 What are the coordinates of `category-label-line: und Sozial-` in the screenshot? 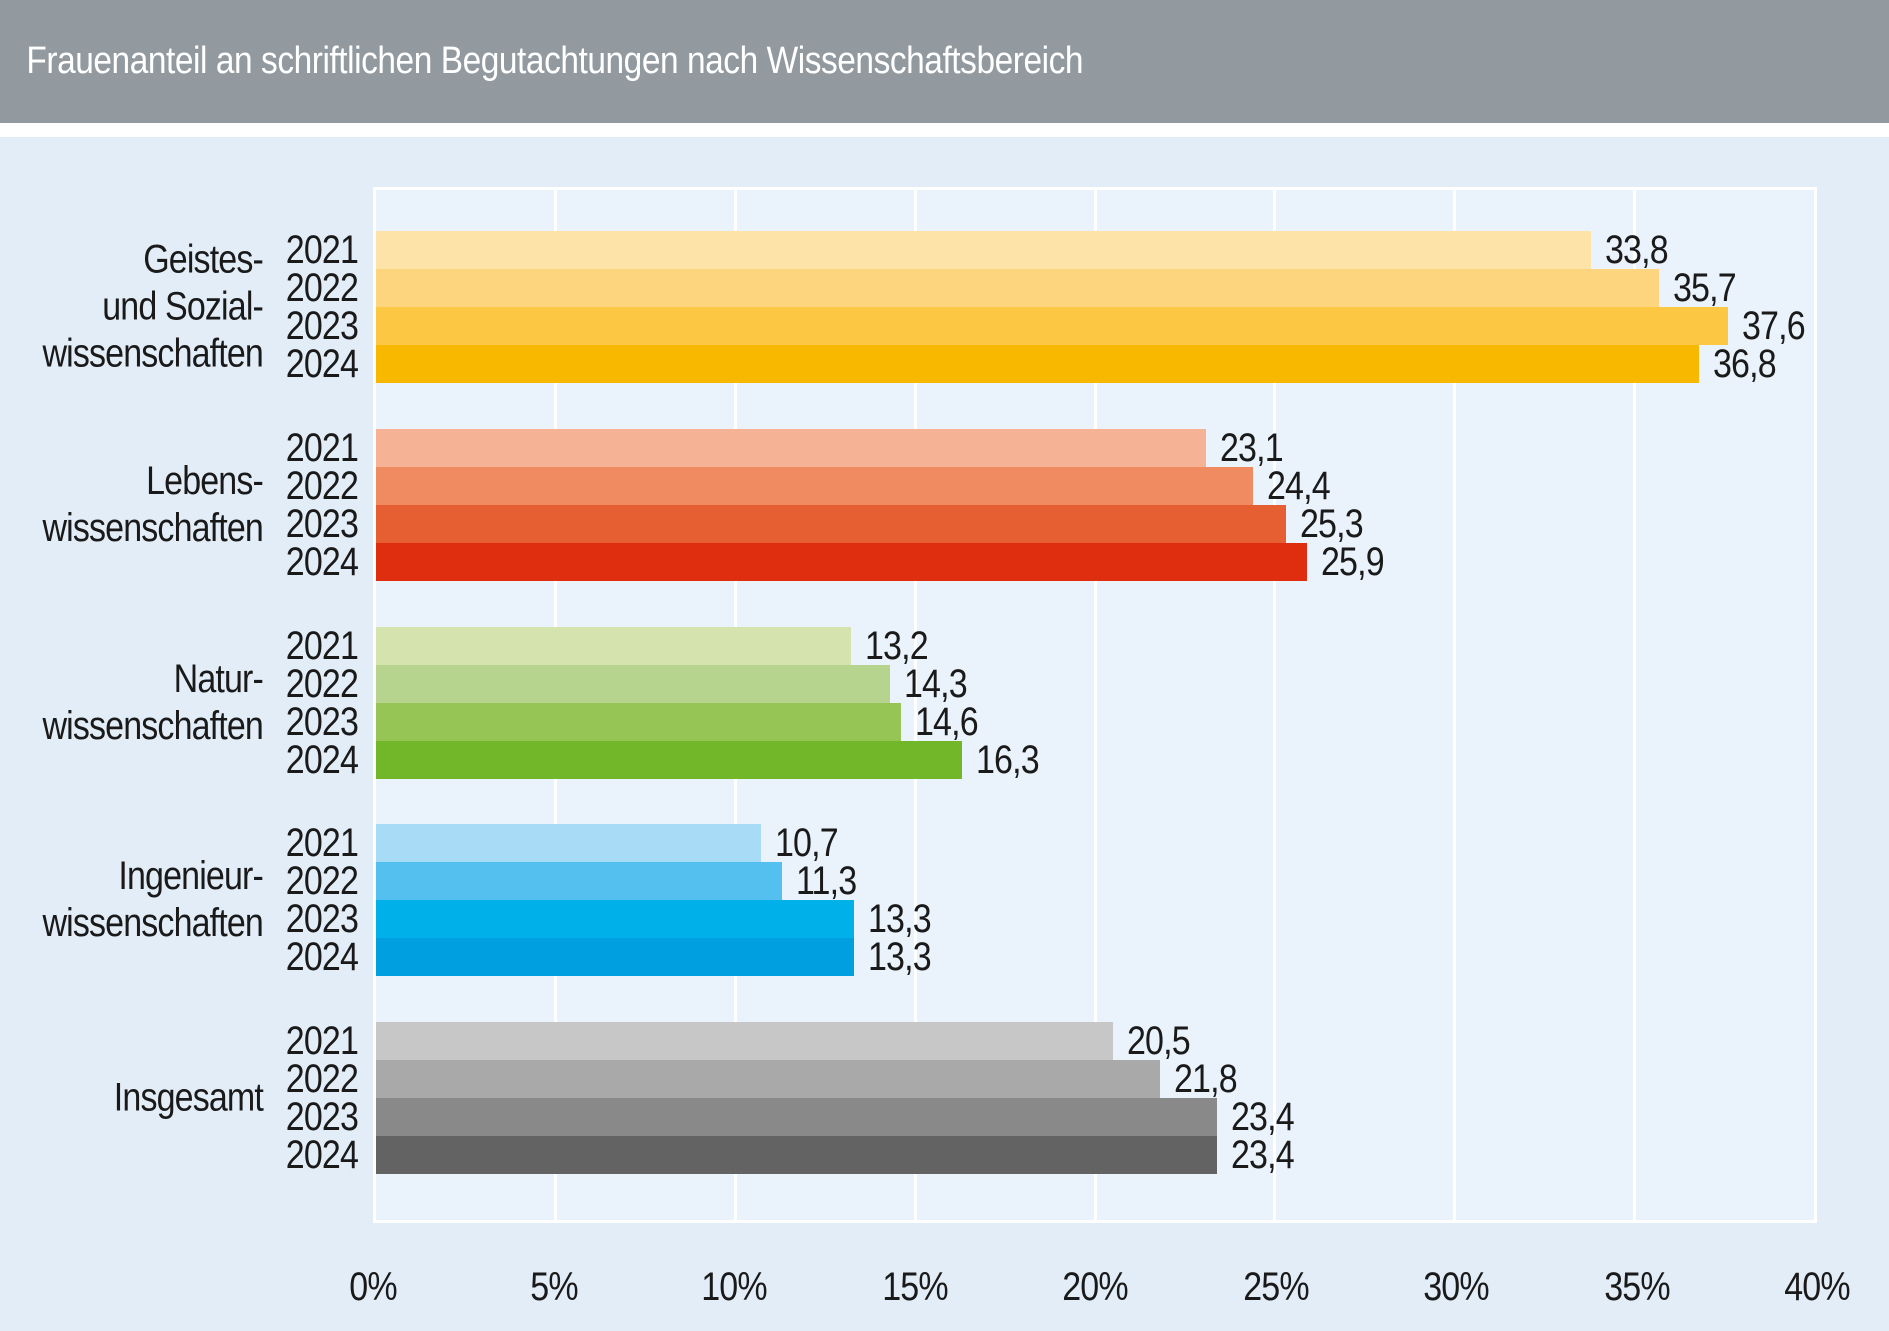 It's located at (183, 306).